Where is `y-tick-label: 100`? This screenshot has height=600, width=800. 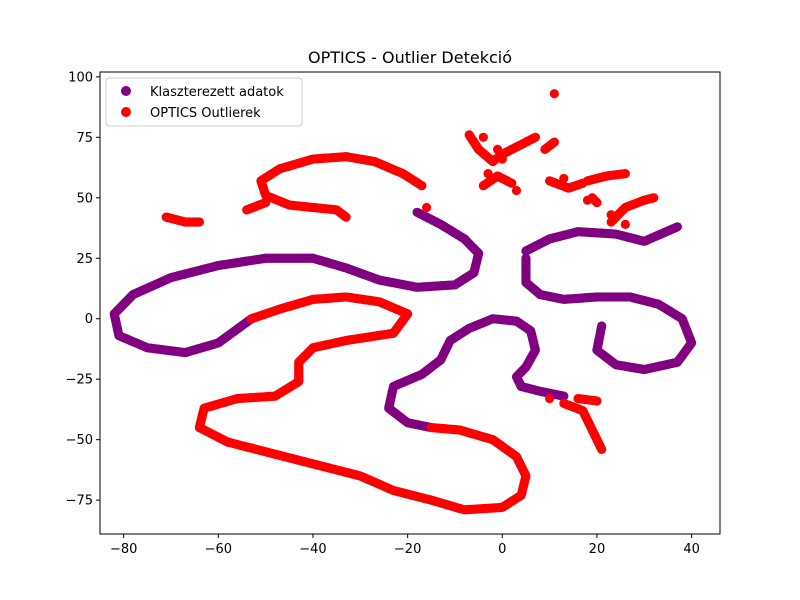
y-tick-label: 100 is located at coordinates (80, 77).